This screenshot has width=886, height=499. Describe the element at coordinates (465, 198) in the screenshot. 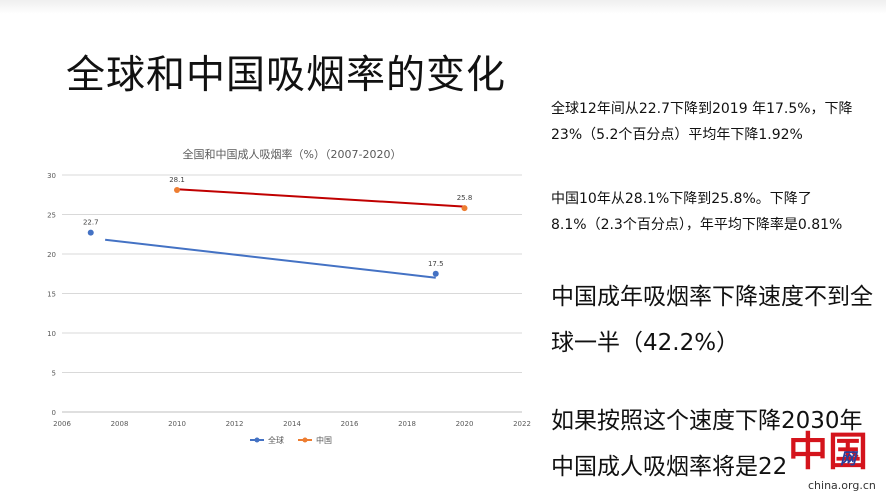

I see `data-label: 25.8` at that location.